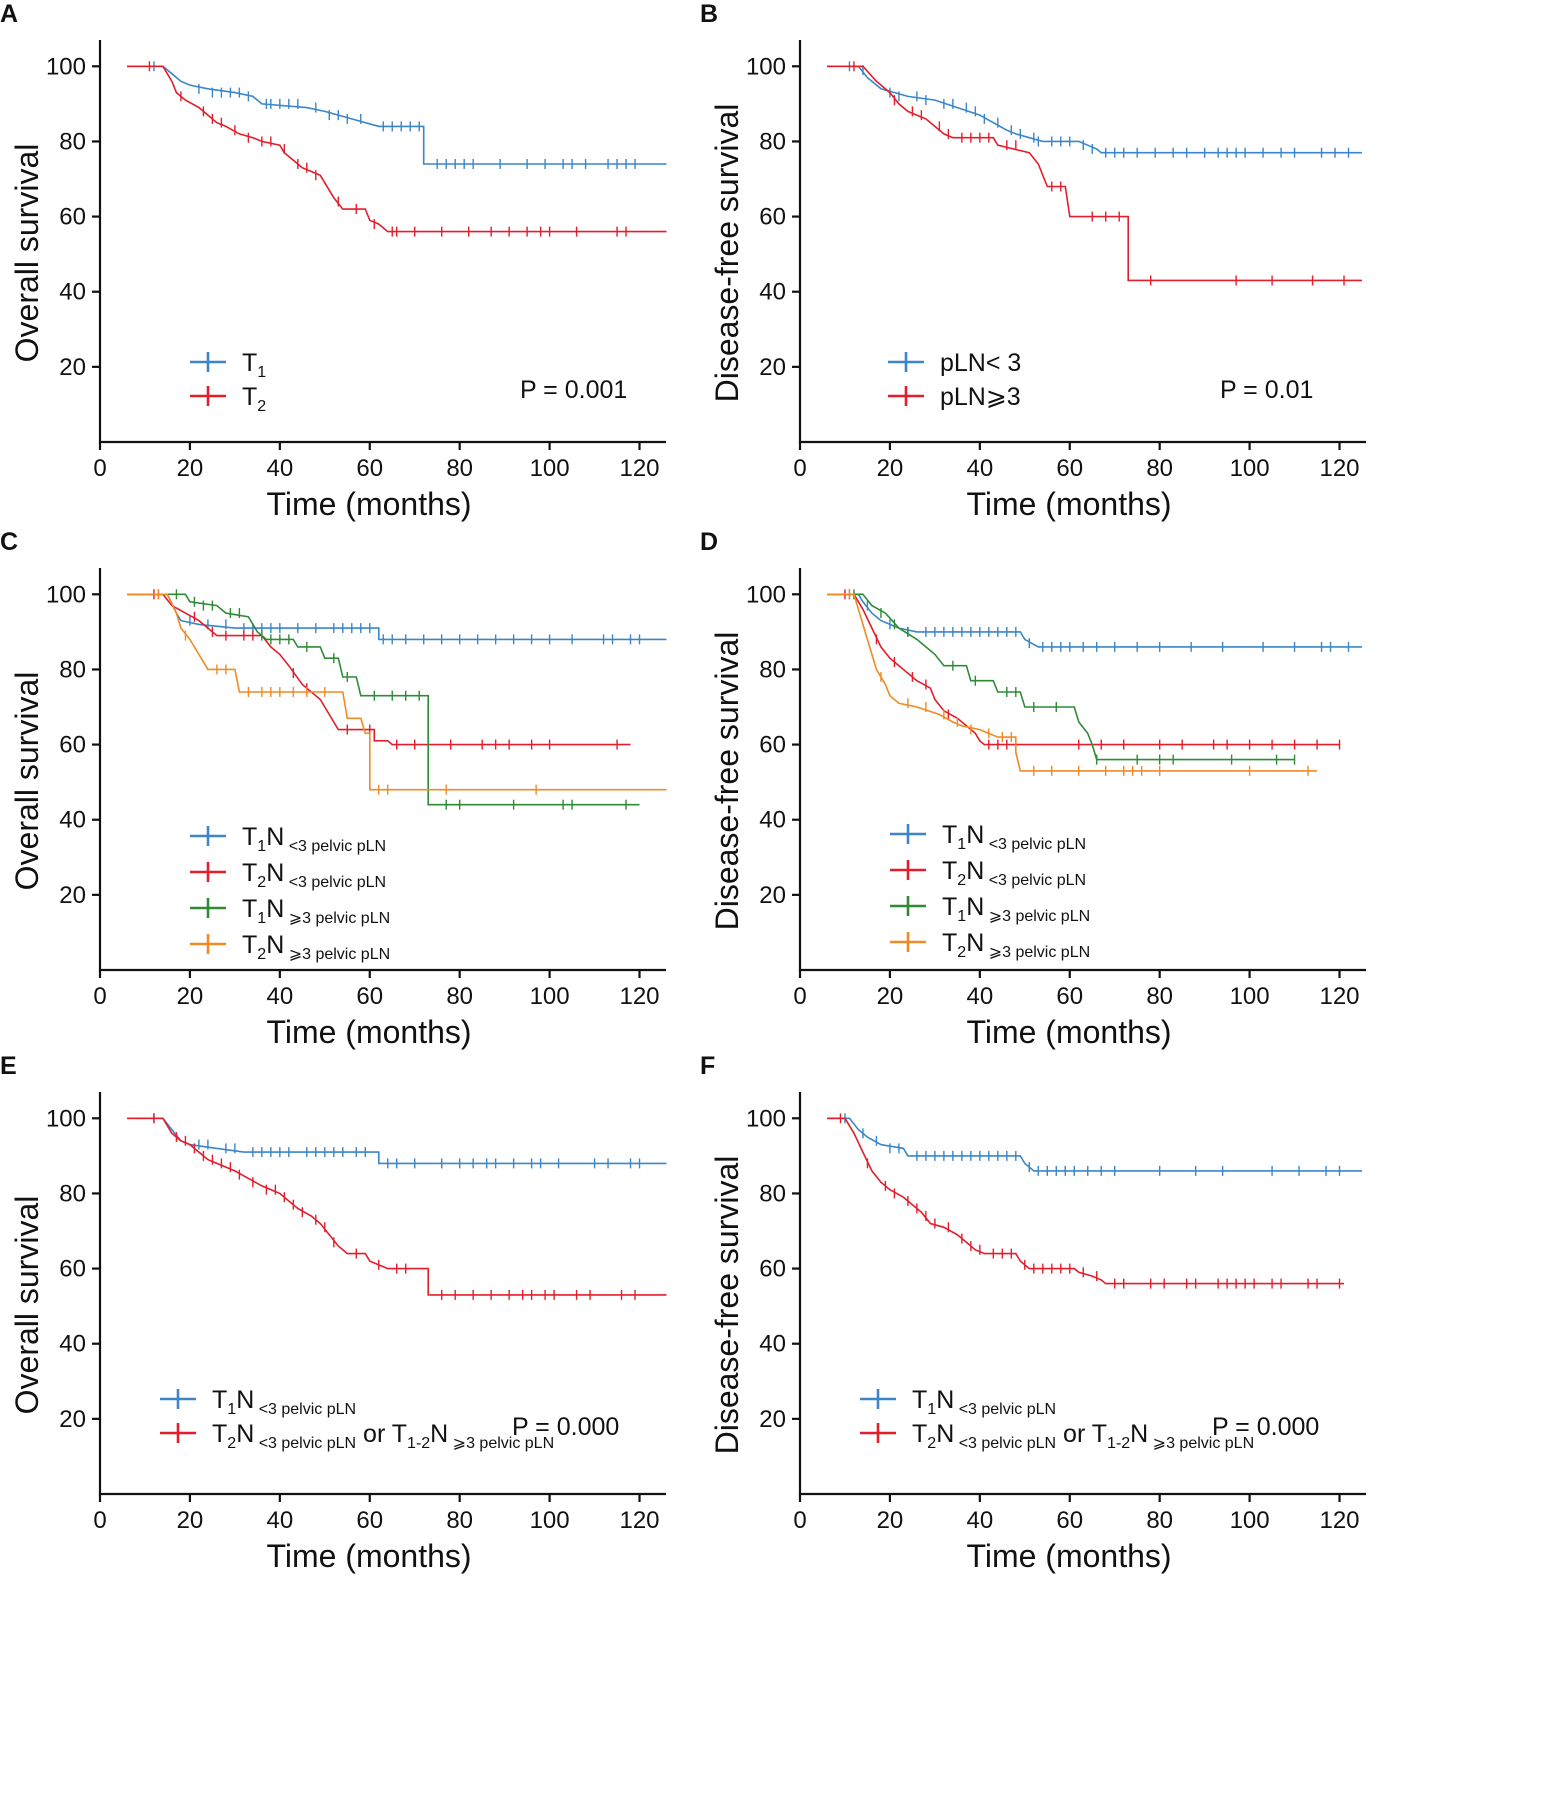 This screenshot has height=1795, width=1550. I want to click on panel-letter: C, so click(9, 542).